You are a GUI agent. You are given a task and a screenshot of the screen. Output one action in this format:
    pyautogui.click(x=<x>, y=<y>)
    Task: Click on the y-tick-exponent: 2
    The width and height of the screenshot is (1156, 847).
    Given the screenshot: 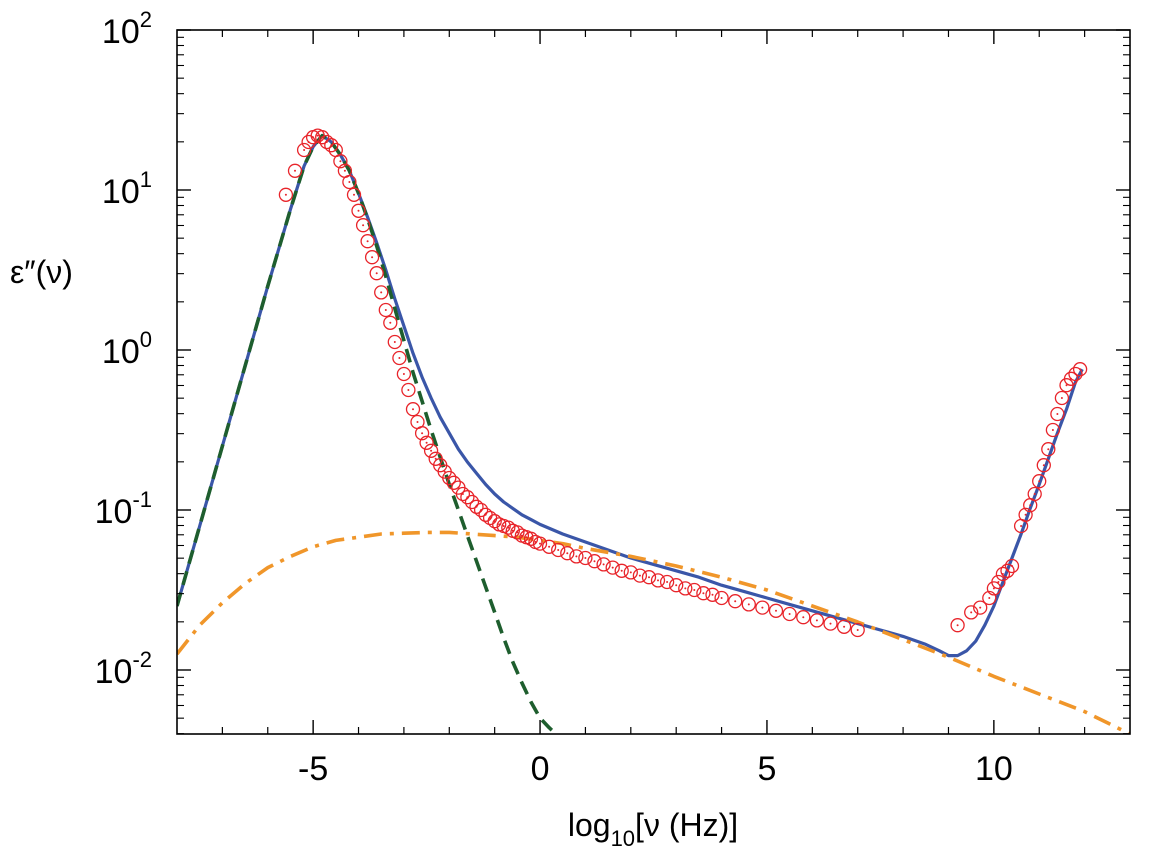 What is the action you would take?
    pyautogui.click(x=146, y=19)
    